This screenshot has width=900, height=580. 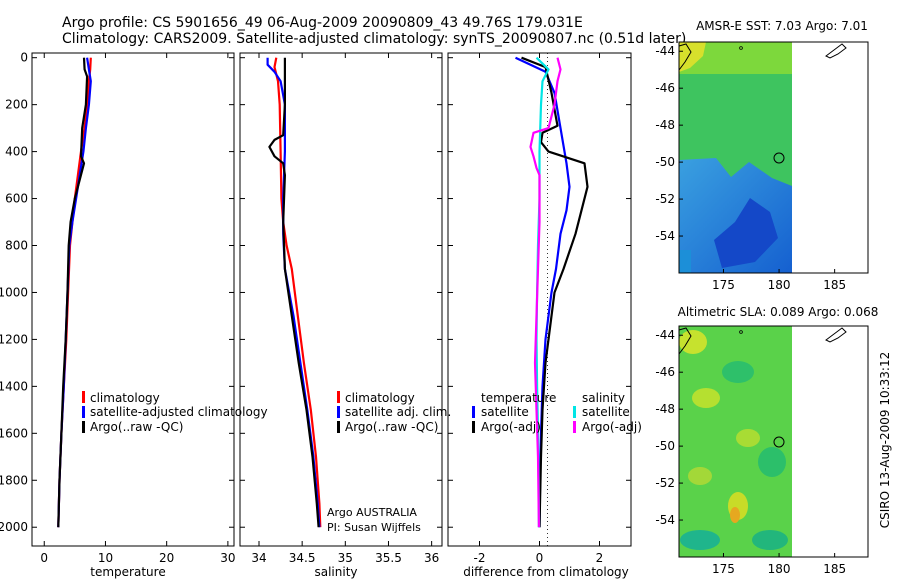 What do you see at coordinates (14, 386) in the screenshot?
I see `y-tick-label: 1400` at bounding box center [14, 386].